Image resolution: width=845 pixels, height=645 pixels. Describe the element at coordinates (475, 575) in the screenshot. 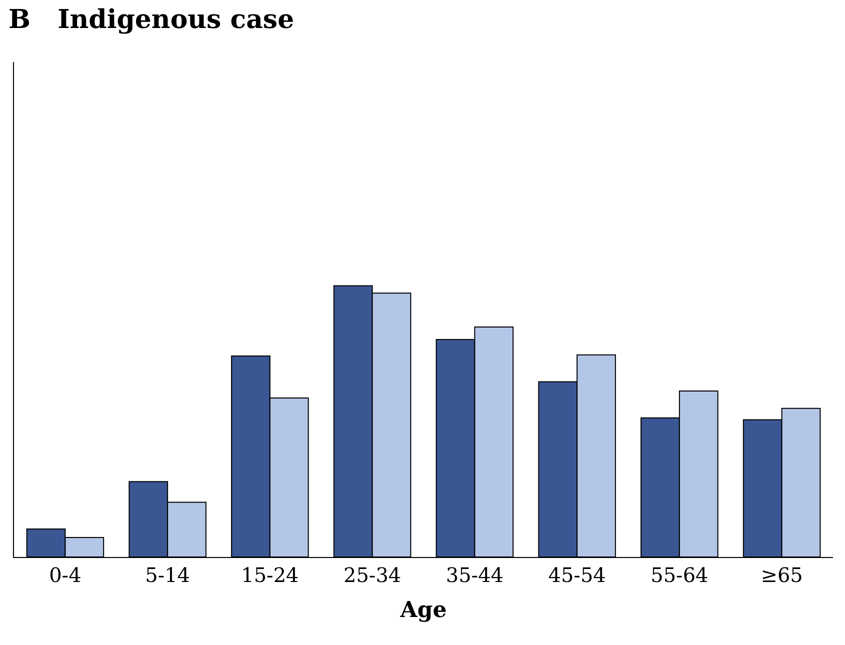

I see `x-tick-label: 35-44` at that location.